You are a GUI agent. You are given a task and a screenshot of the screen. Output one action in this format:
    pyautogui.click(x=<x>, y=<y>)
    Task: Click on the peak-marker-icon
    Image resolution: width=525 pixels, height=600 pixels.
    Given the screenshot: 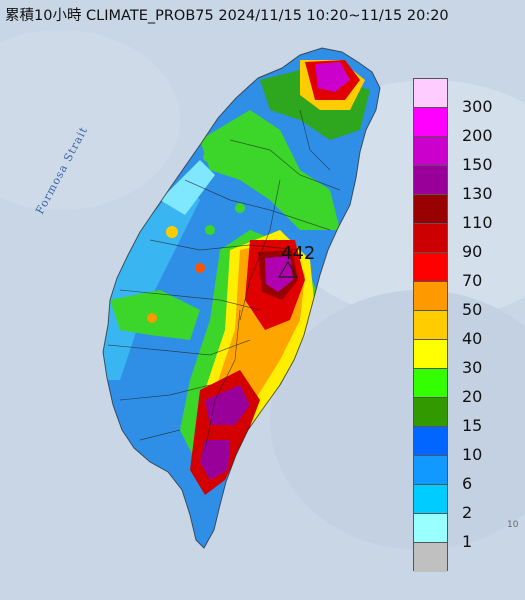 What is the action you would take?
    pyautogui.click(x=288, y=269)
    